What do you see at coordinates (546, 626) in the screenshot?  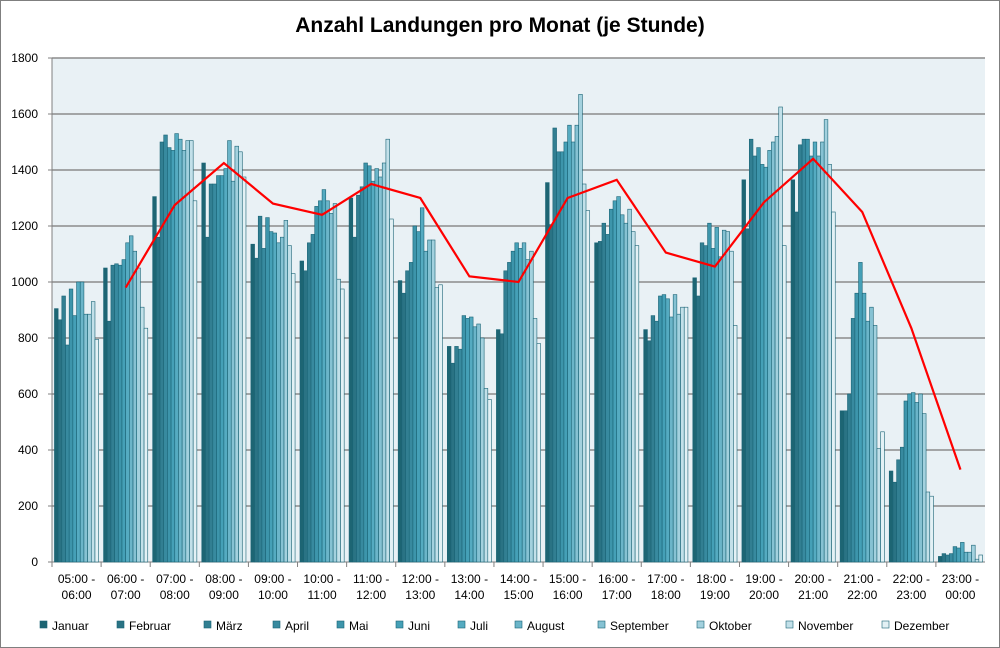 I see `legend-label: August` at bounding box center [546, 626].